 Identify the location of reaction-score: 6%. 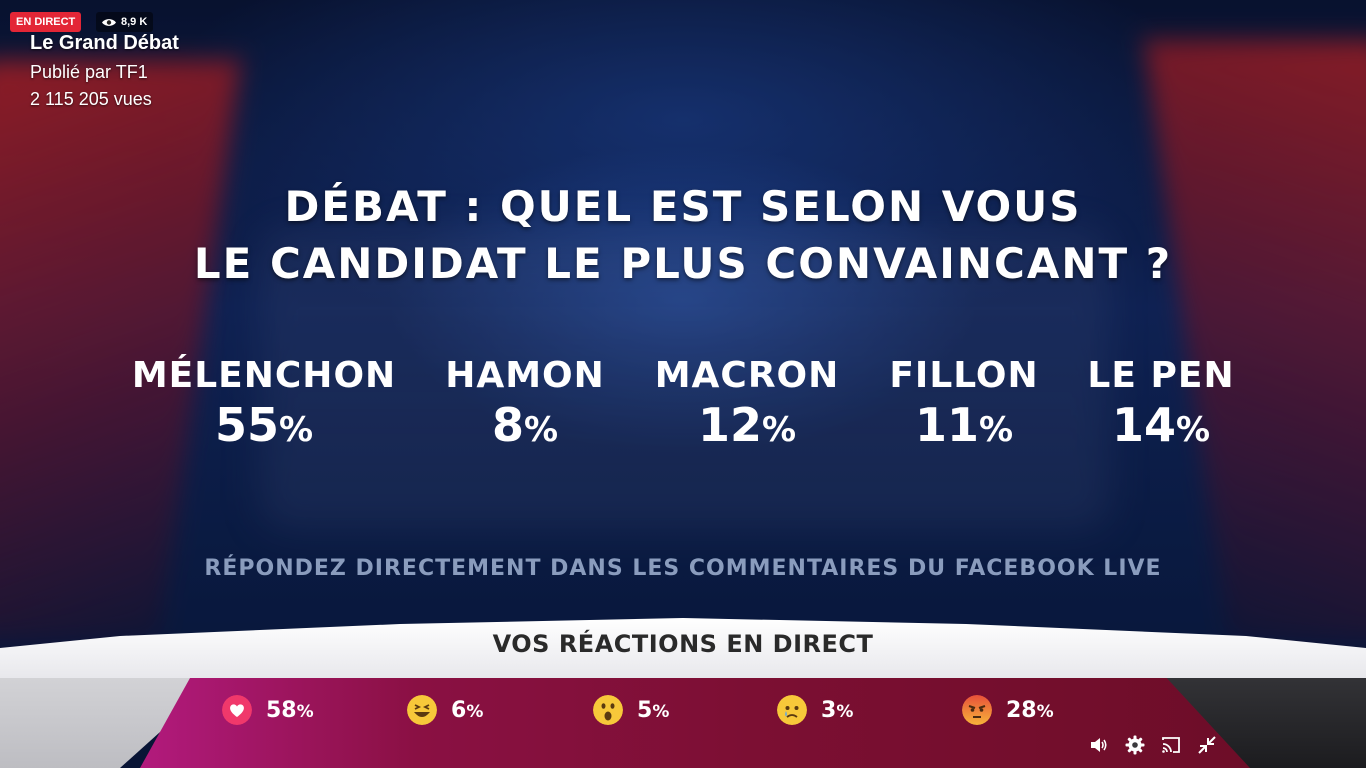
(467, 710).